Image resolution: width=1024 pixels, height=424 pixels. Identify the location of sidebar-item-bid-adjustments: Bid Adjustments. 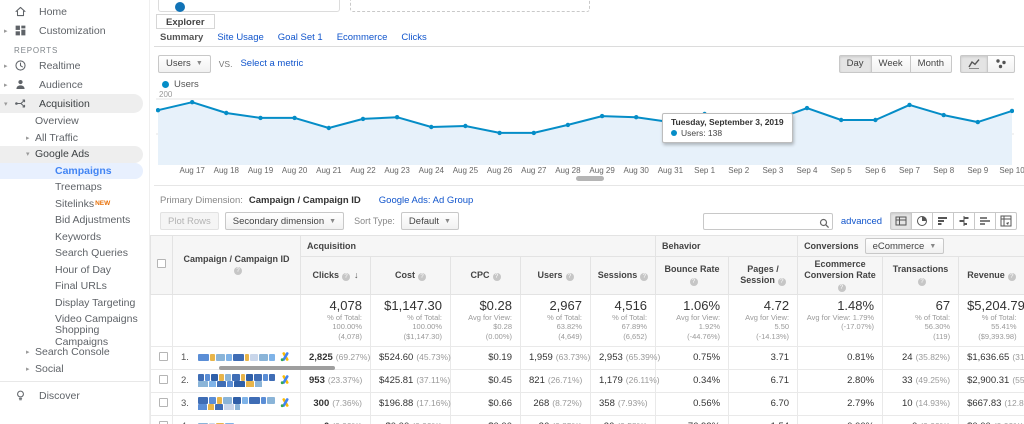
(71, 220).